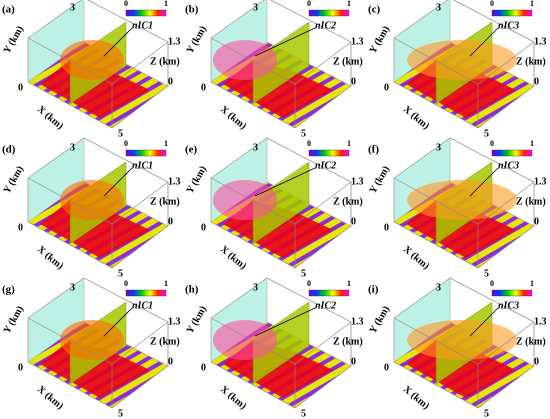 This screenshot has height=419, width=550. What do you see at coordinates (192, 10) in the screenshot?
I see `panel-label: (b)` at bounding box center [192, 10].